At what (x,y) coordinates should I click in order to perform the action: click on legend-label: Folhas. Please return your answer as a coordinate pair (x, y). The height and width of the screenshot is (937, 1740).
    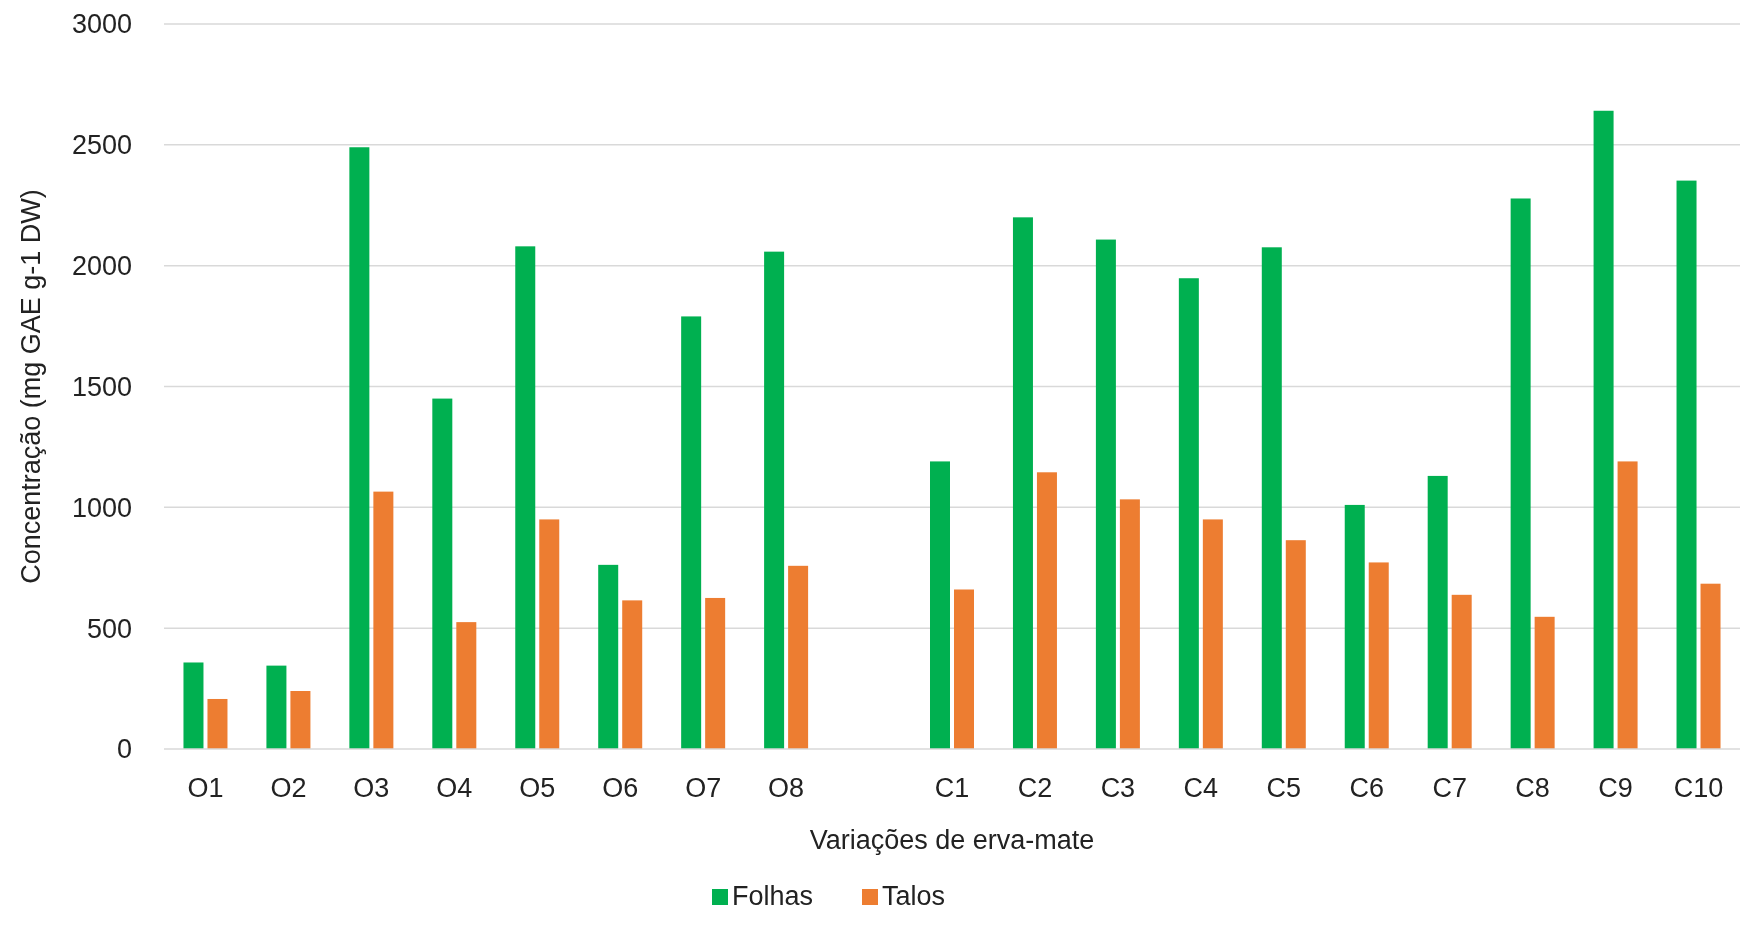
    Looking at the image, I should click on (773, 896).